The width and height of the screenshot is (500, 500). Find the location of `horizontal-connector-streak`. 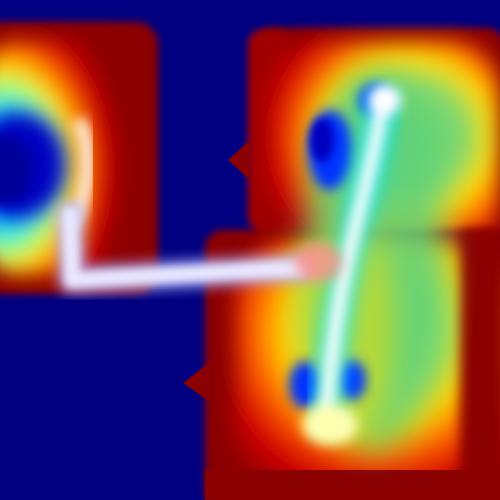

horizontal-connector-streak is located at coordinates (198, 247).